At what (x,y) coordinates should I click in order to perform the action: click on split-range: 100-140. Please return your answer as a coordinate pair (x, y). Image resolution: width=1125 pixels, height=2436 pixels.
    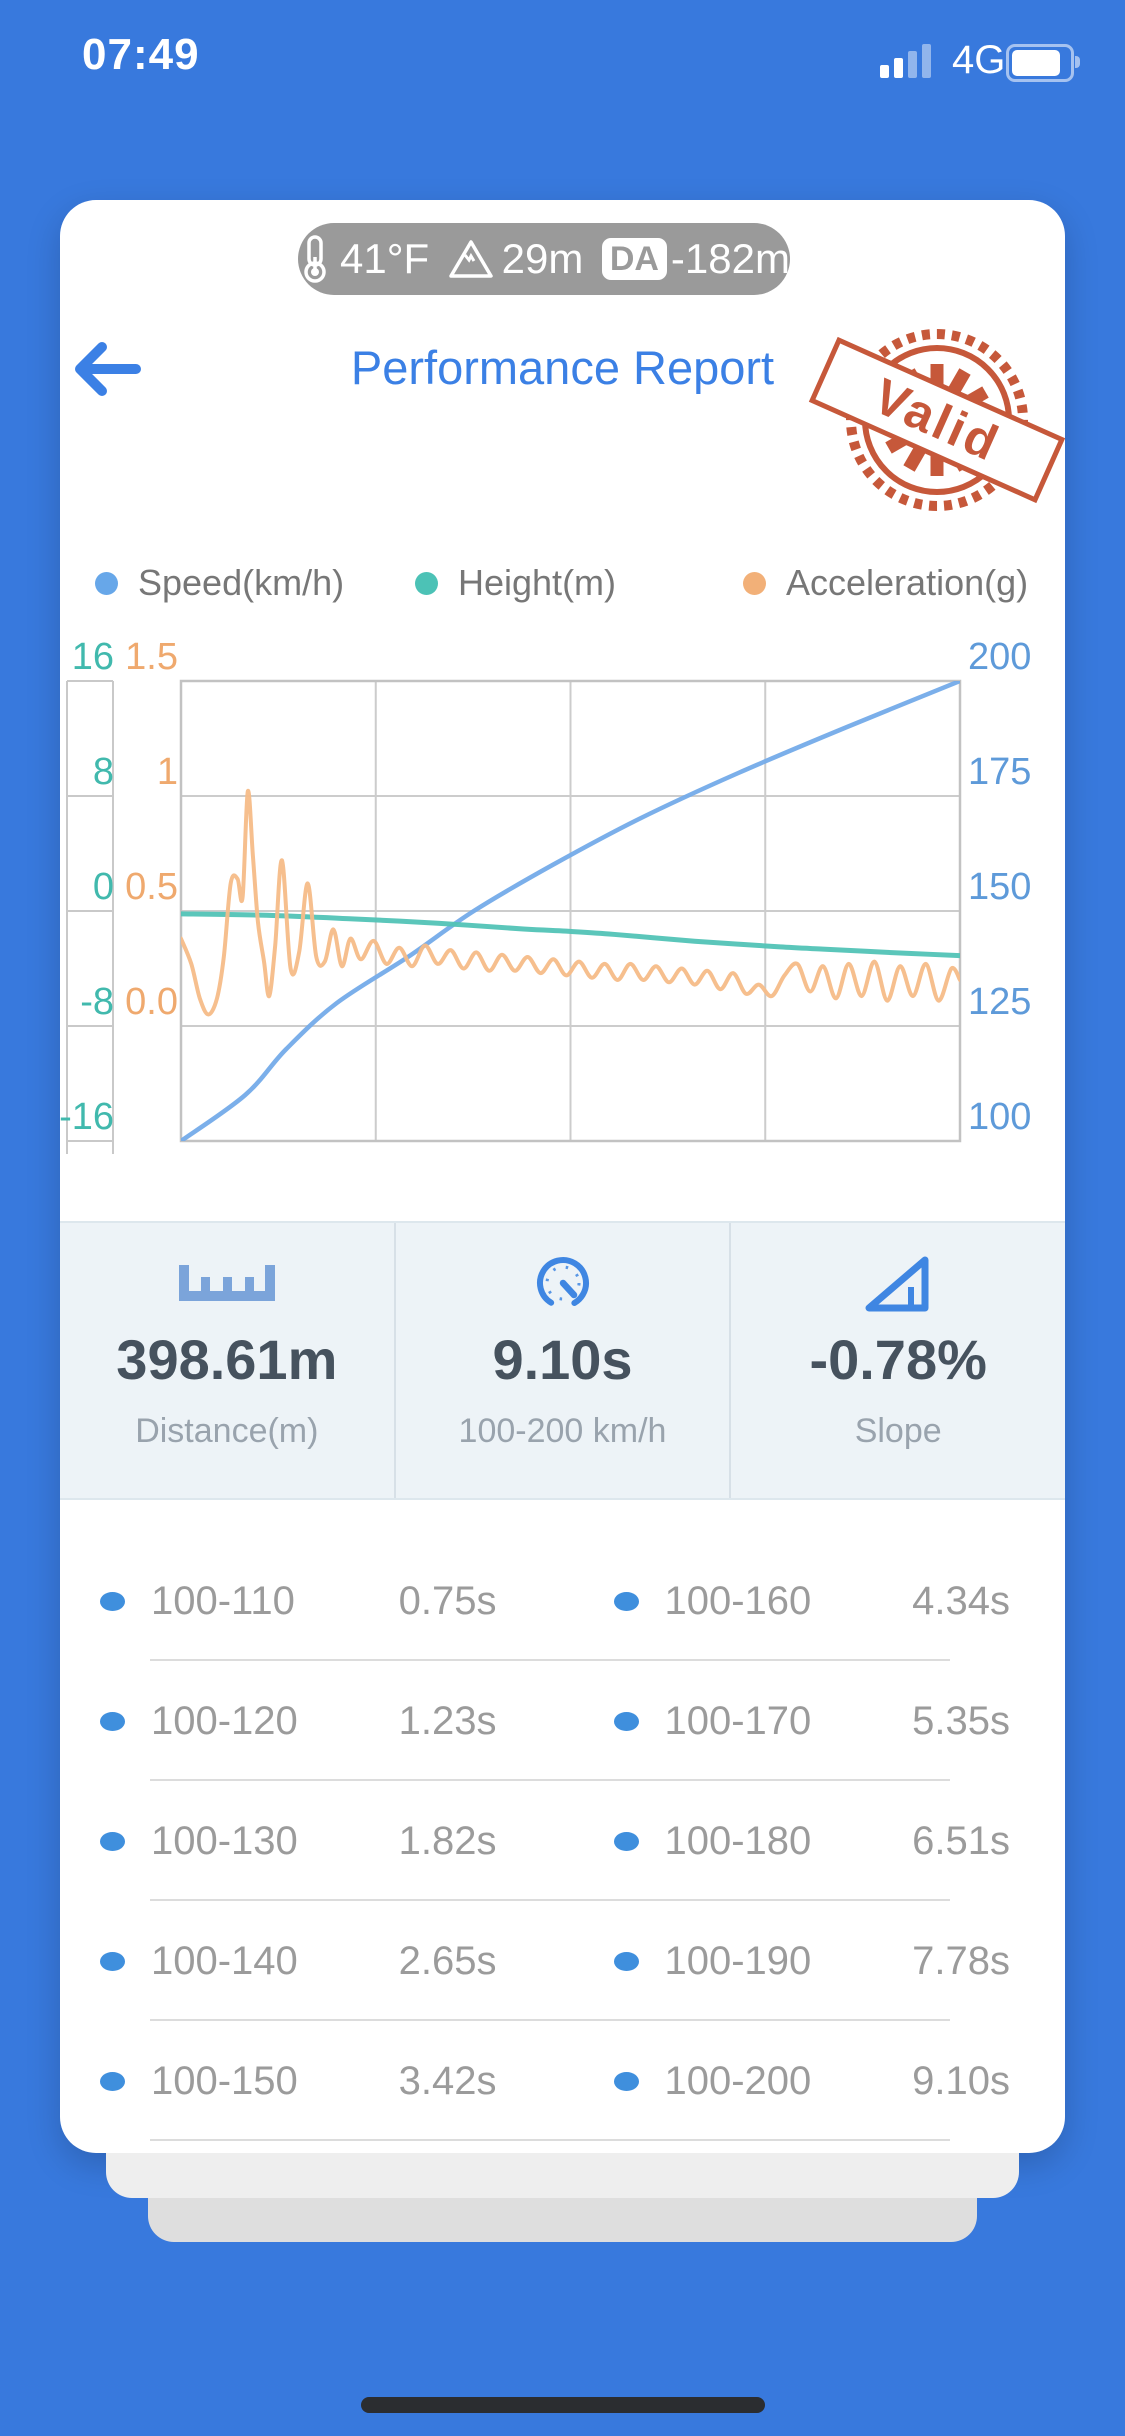
    Looking at the image, I should click on (224, 1960).